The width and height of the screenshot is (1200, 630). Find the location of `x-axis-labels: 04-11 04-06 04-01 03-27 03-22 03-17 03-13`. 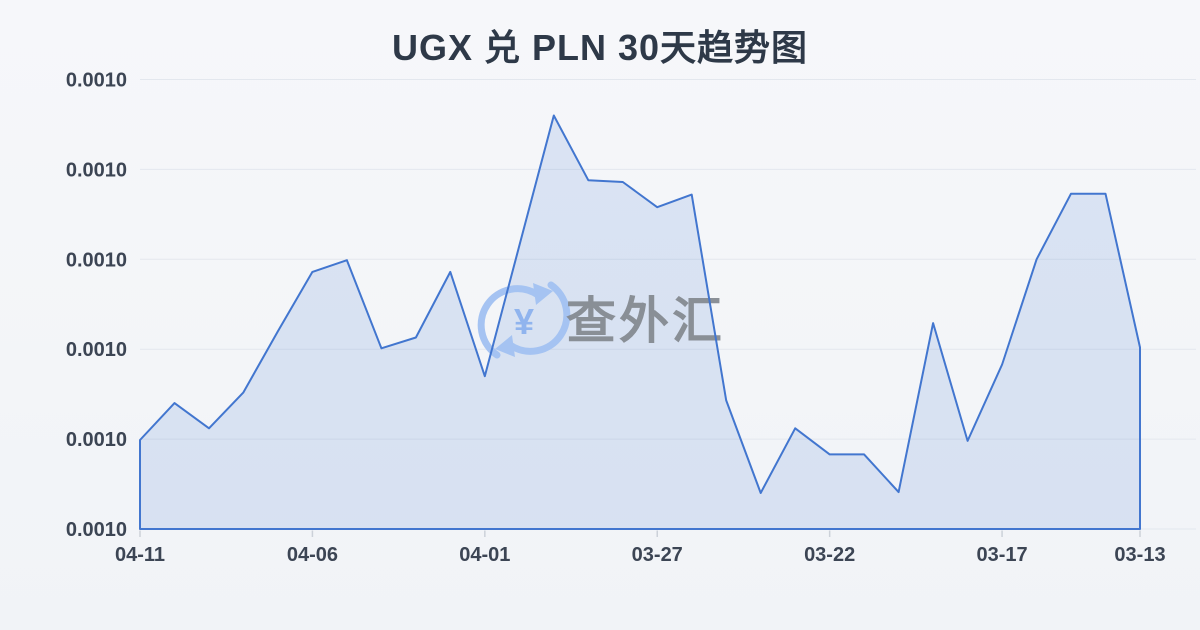

x-axis-labels: 04-11 04-06 04-01 03-27 03-22 03-17 03-13 is located at coordinates (640, 555).